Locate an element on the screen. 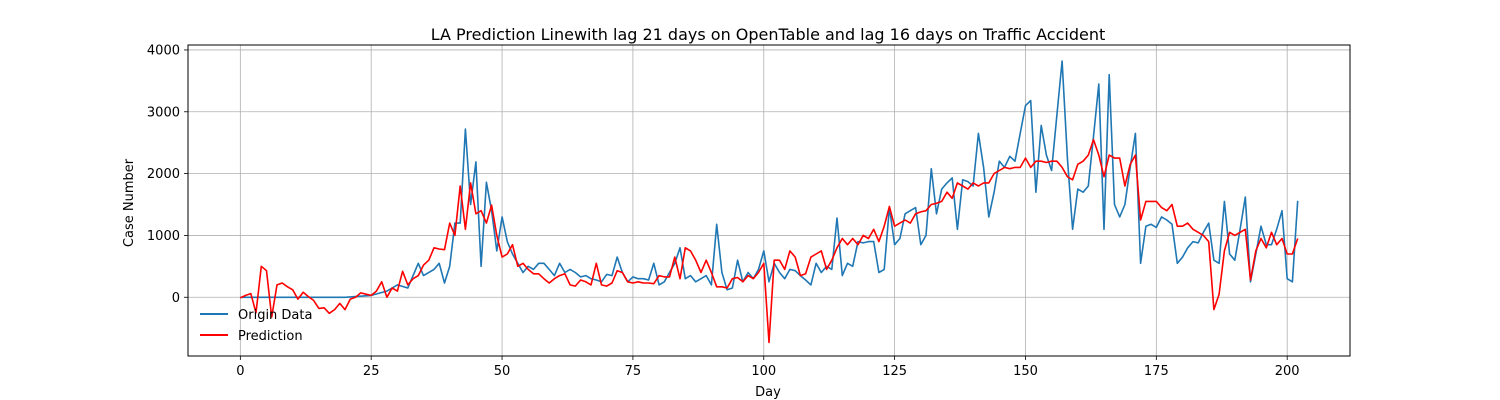  x-tick-label: 25 is located at coordinates (371, 371).